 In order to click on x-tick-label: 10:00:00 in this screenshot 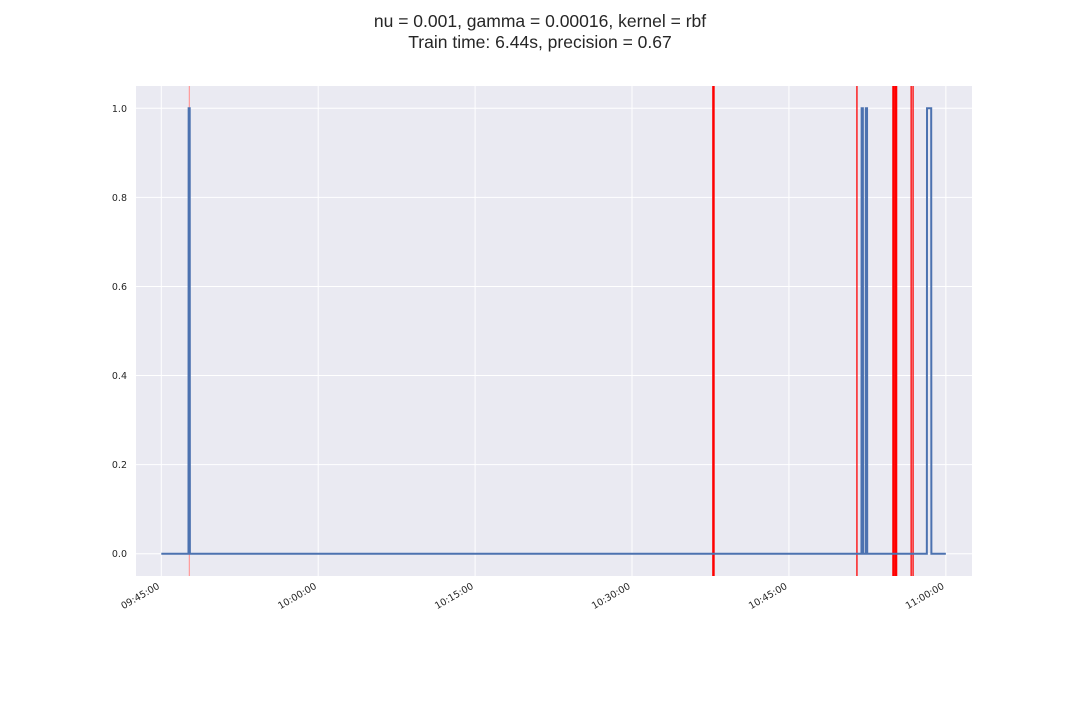, I will do `click(297, 596)`.